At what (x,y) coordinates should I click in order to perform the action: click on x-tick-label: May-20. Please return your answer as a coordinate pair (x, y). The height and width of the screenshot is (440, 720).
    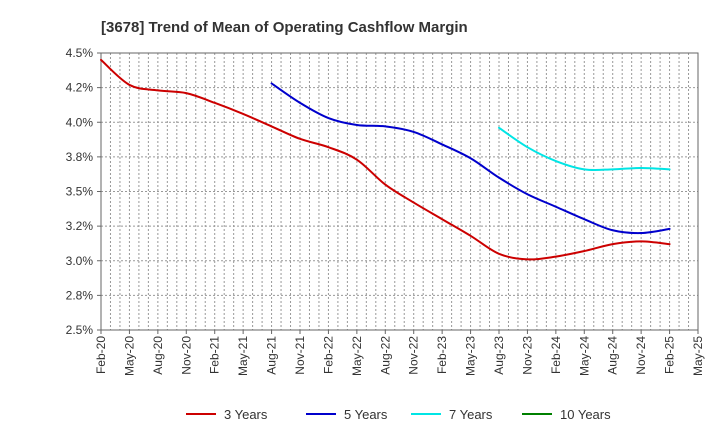
    Looking at the image, I should click on (129, 356).